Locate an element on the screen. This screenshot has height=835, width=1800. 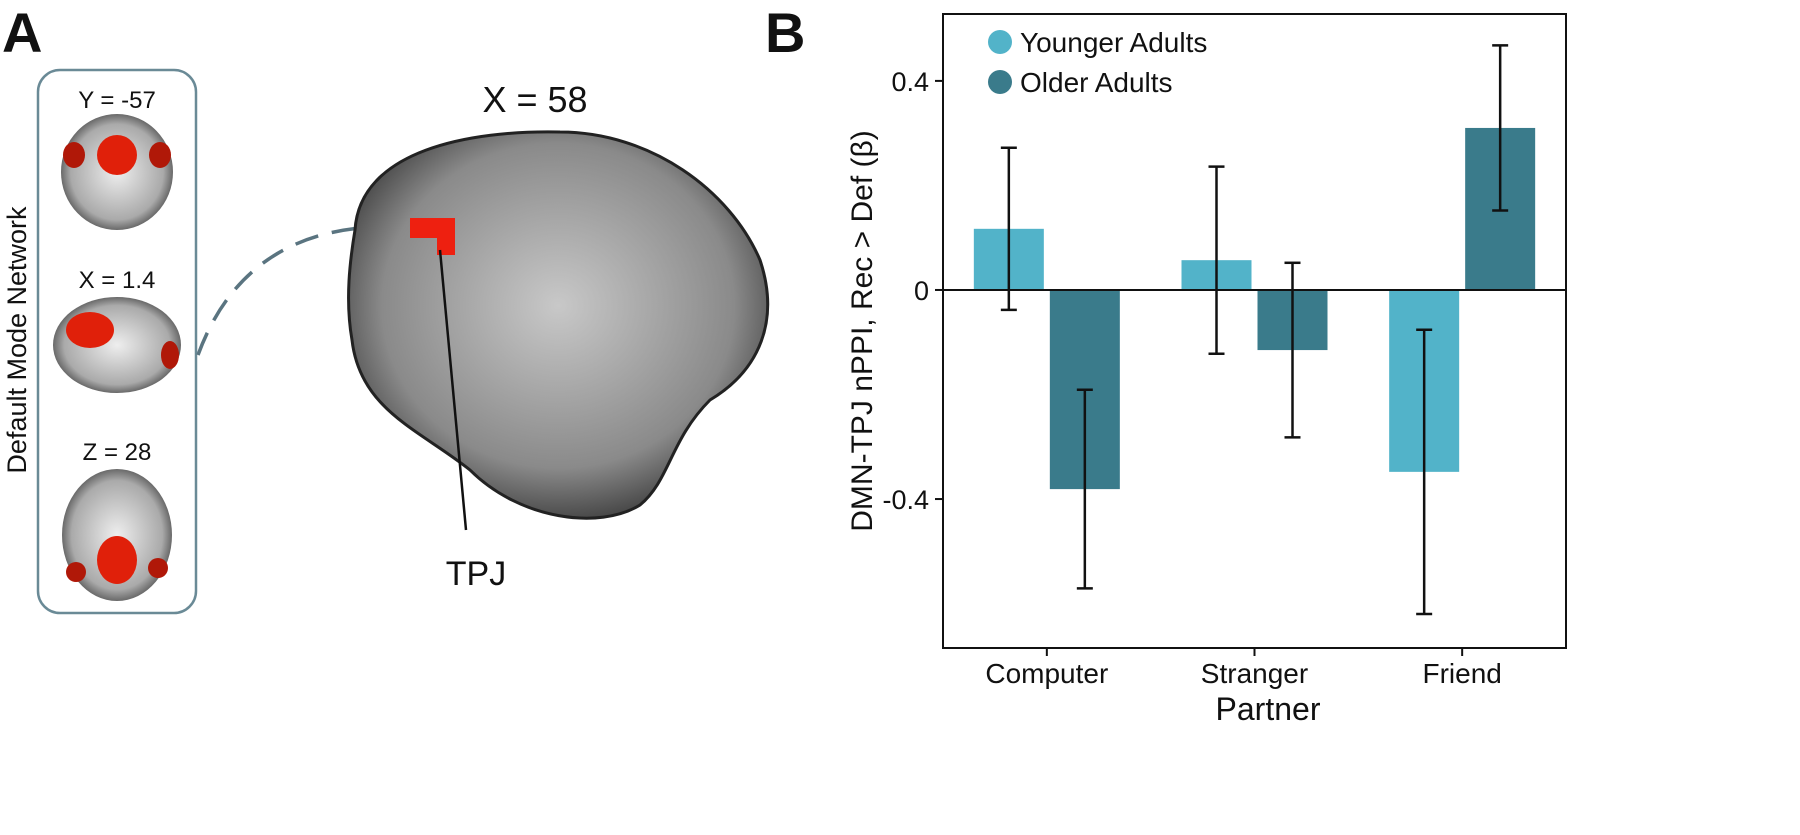
x-tick-label: Stranger is located at coordinates (1254, 673).